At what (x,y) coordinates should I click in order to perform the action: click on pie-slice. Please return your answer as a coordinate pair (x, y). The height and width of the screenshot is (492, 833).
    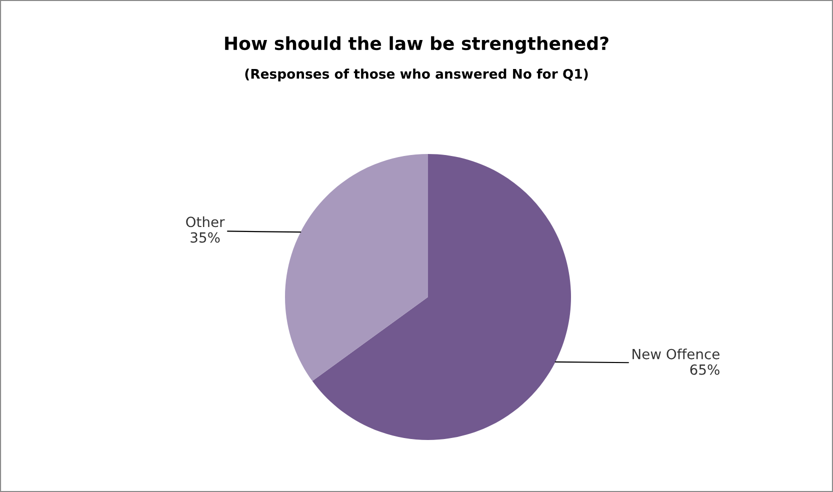
    Looking at the image, I should click on (356, 268).